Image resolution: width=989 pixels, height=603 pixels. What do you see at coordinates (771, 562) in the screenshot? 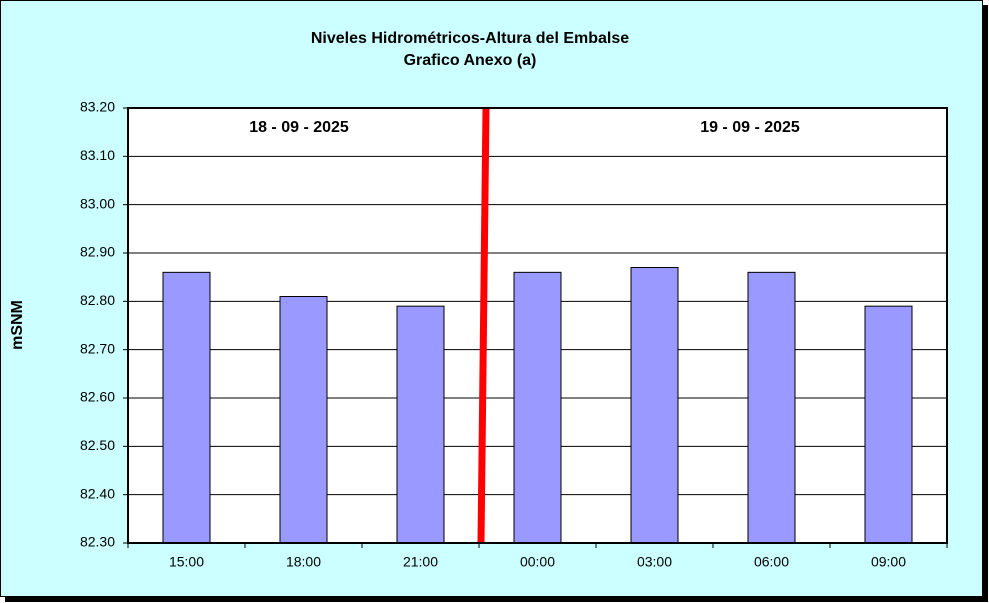
I see `x-tick-label: 06:00` at bounding box center [771, 562].